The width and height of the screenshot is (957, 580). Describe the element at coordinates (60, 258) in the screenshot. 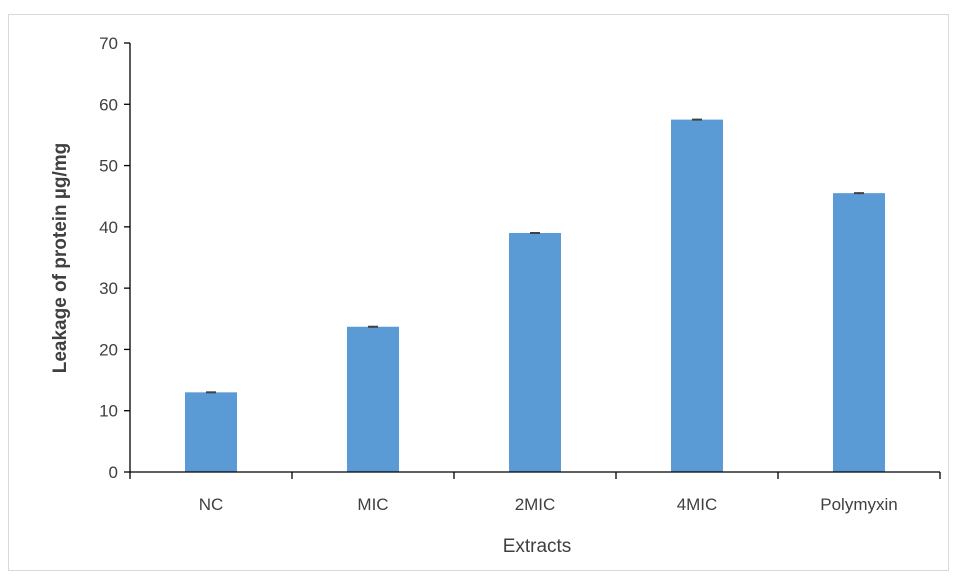

I see `y-axis-title: Leakage of protein µg/mg` at that location.